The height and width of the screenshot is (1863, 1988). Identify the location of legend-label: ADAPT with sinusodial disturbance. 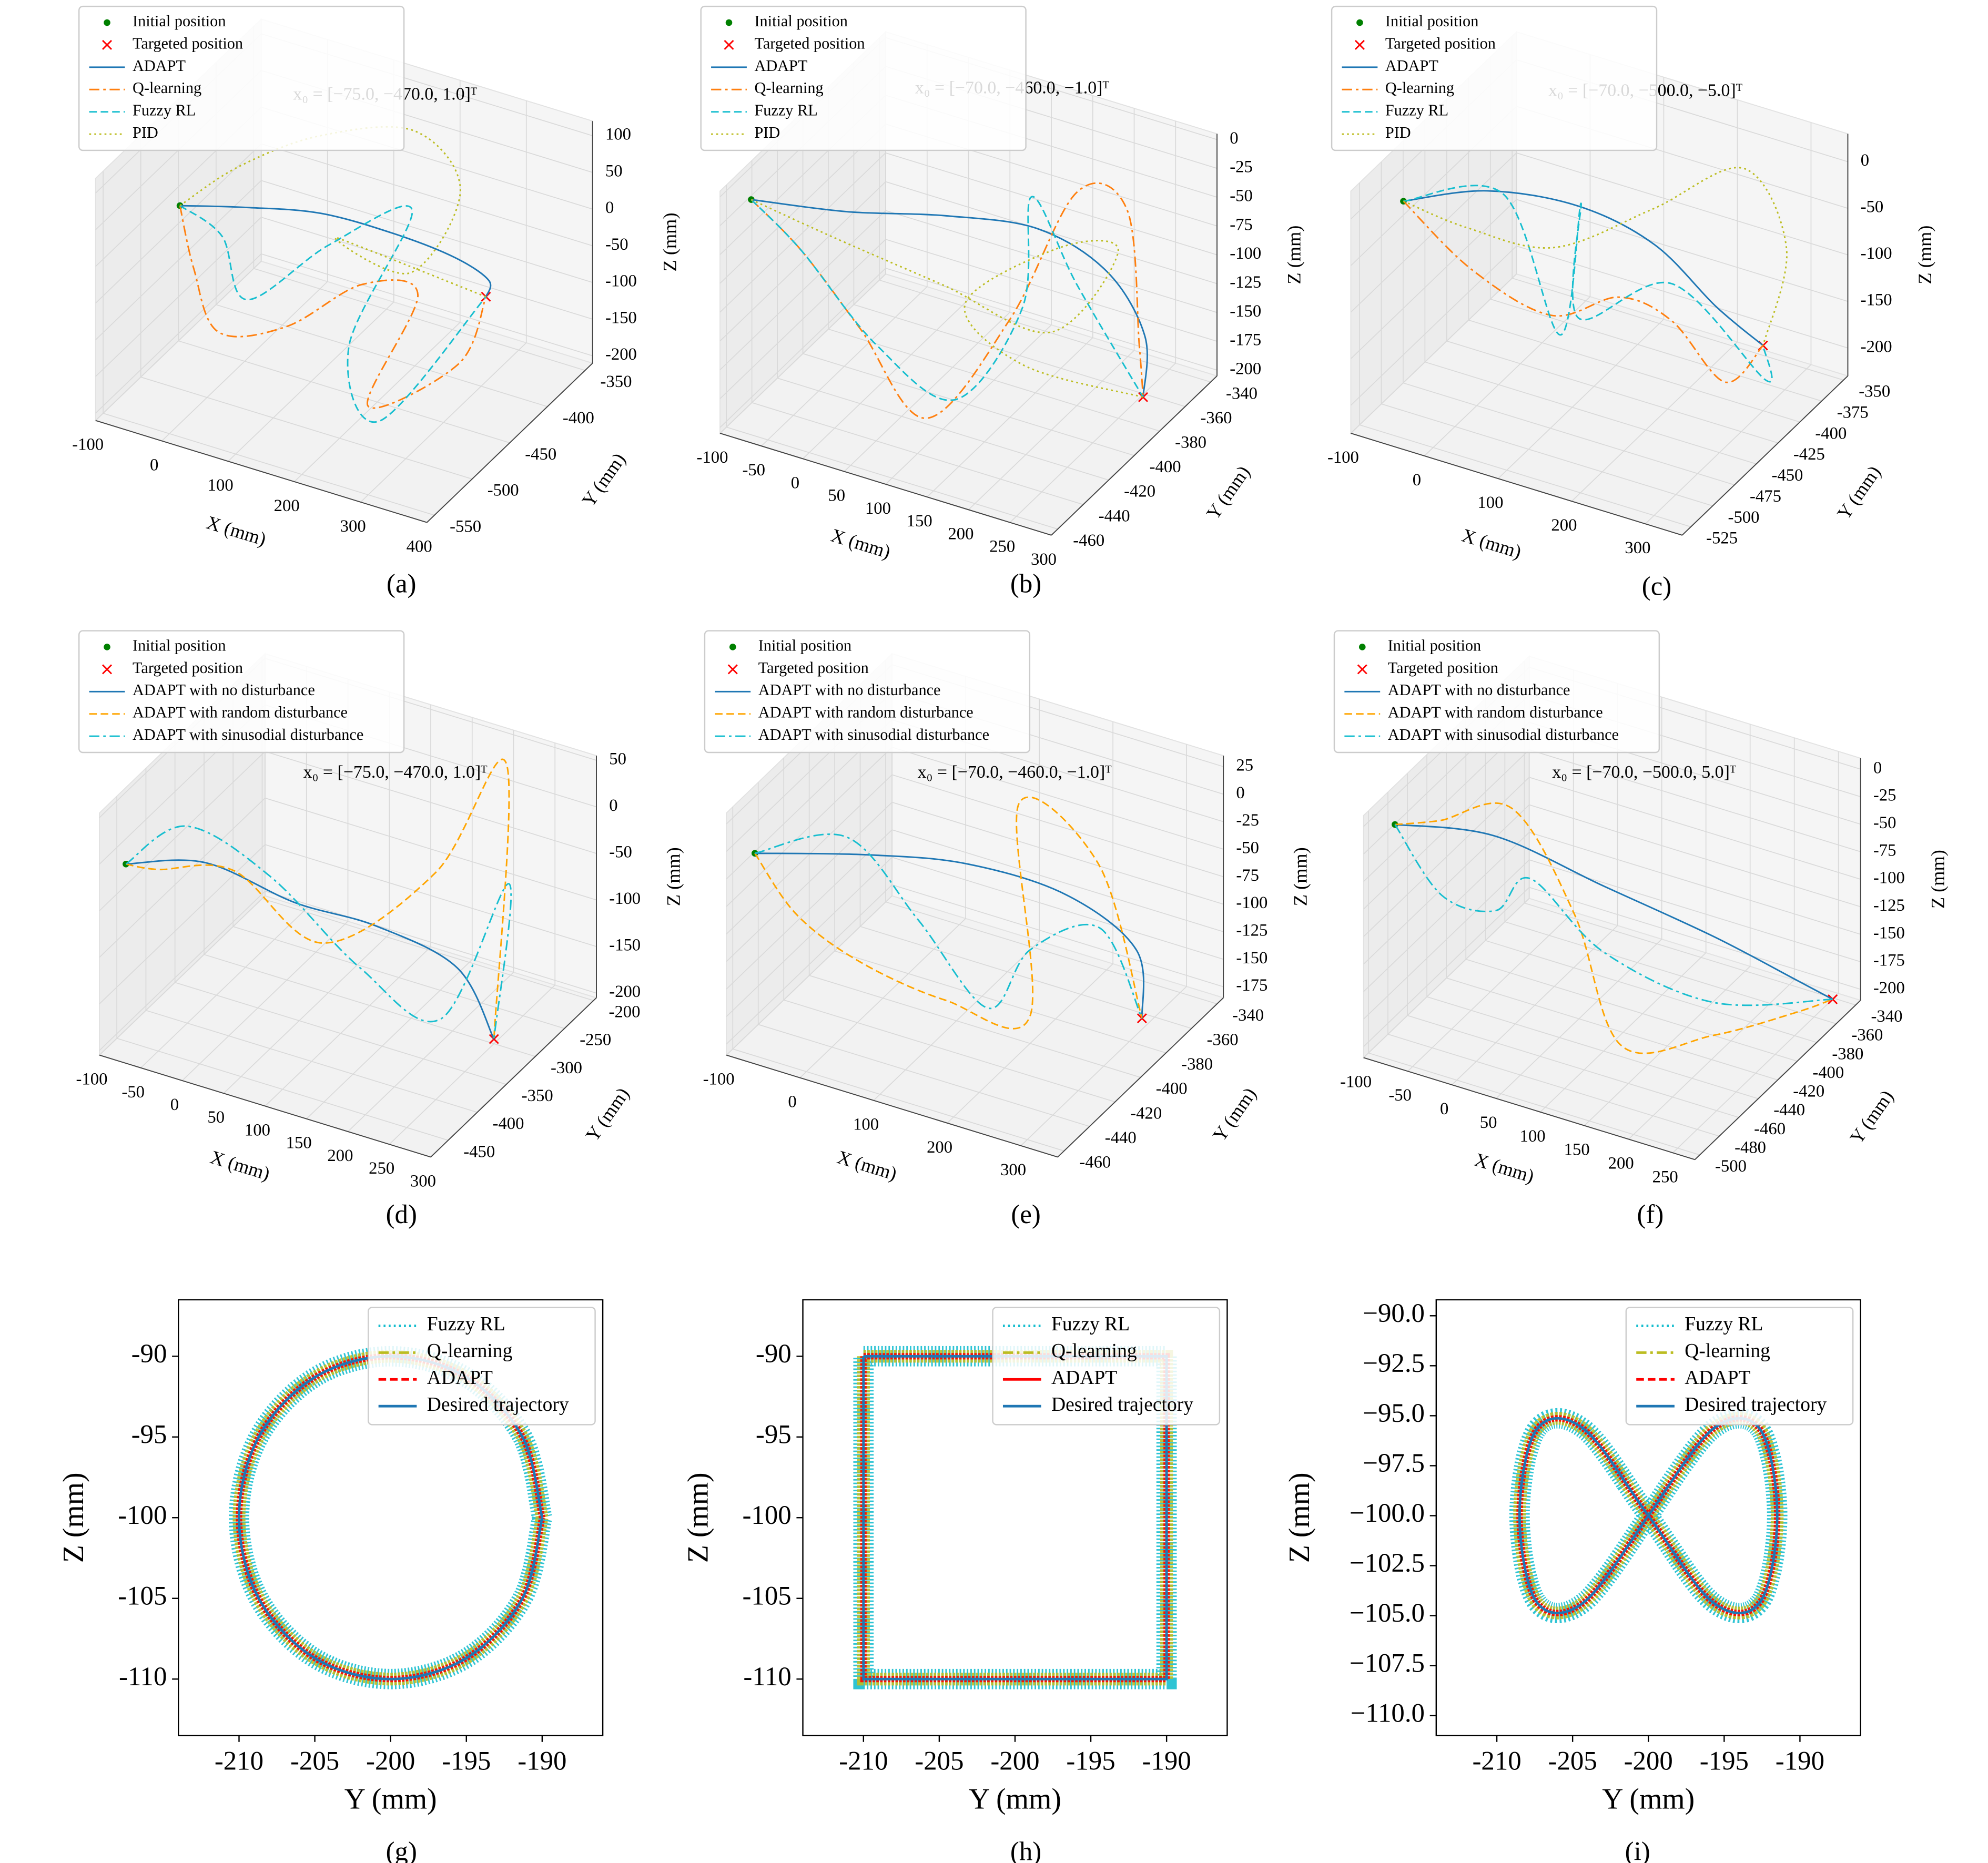
(873, 735).